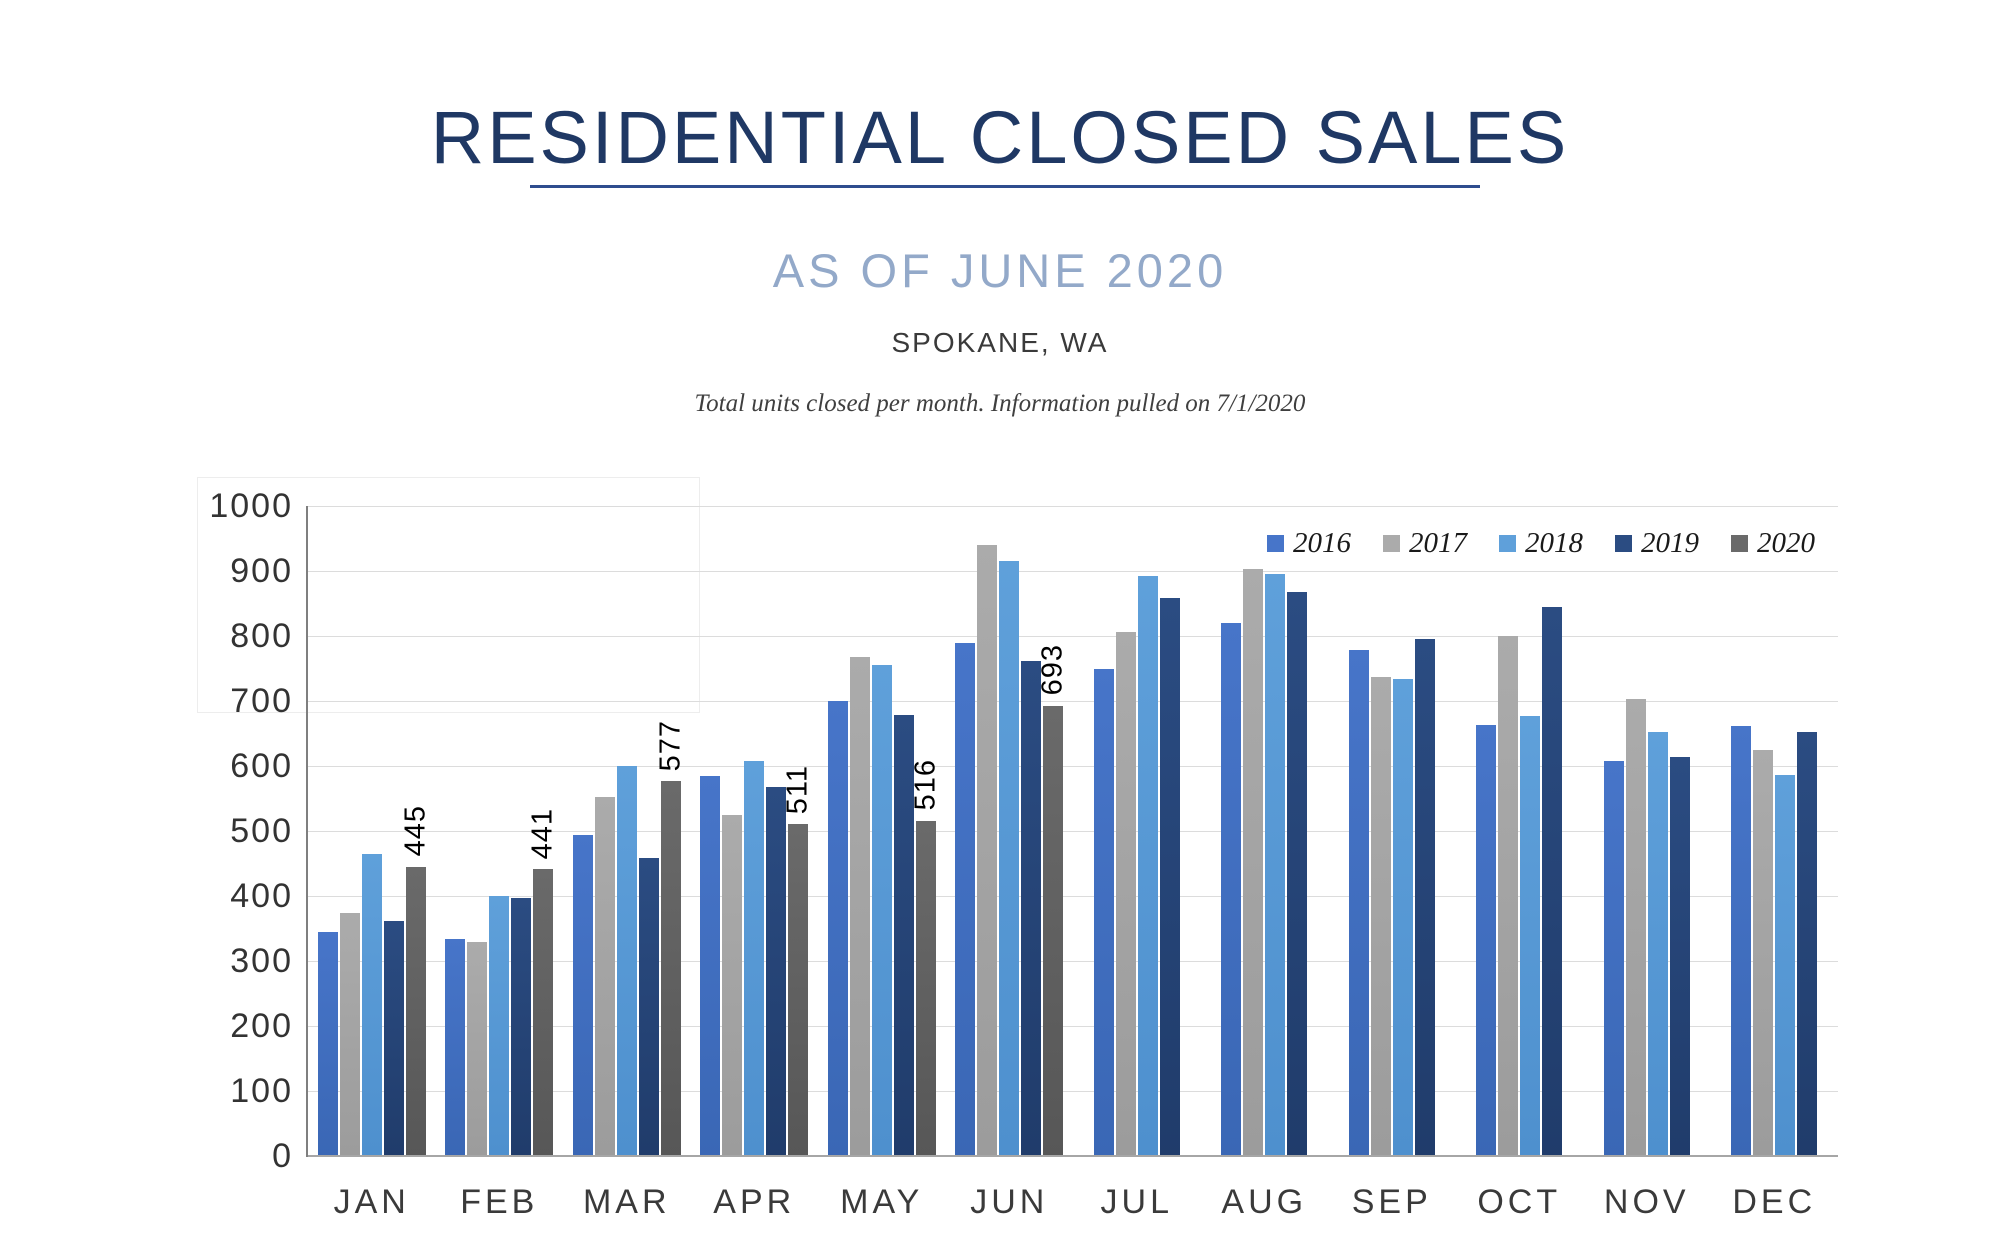 Image resolution: width=2000 pixels, height=1254 pixels. Describe the element at coordinates (1009, 1202) in the screenshot. I see `x-tick-label-jun: JUN` at that location.